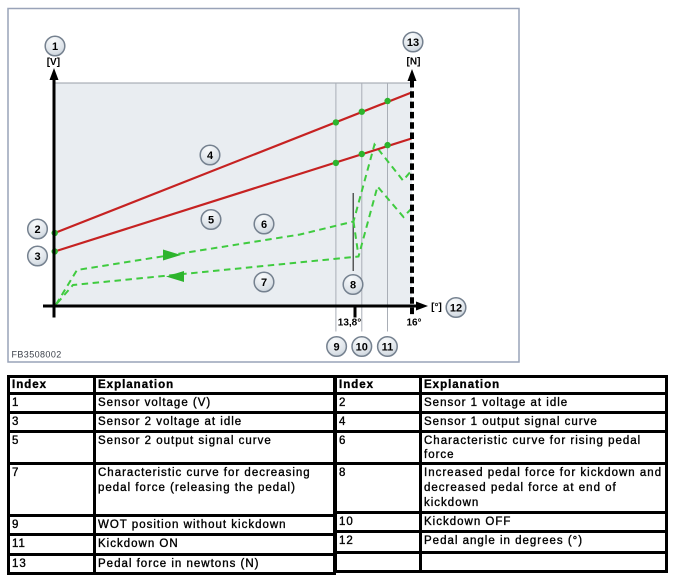 This screenshot has height=580, width=673. I want to click on svg-text: 1, so click(55, 47).